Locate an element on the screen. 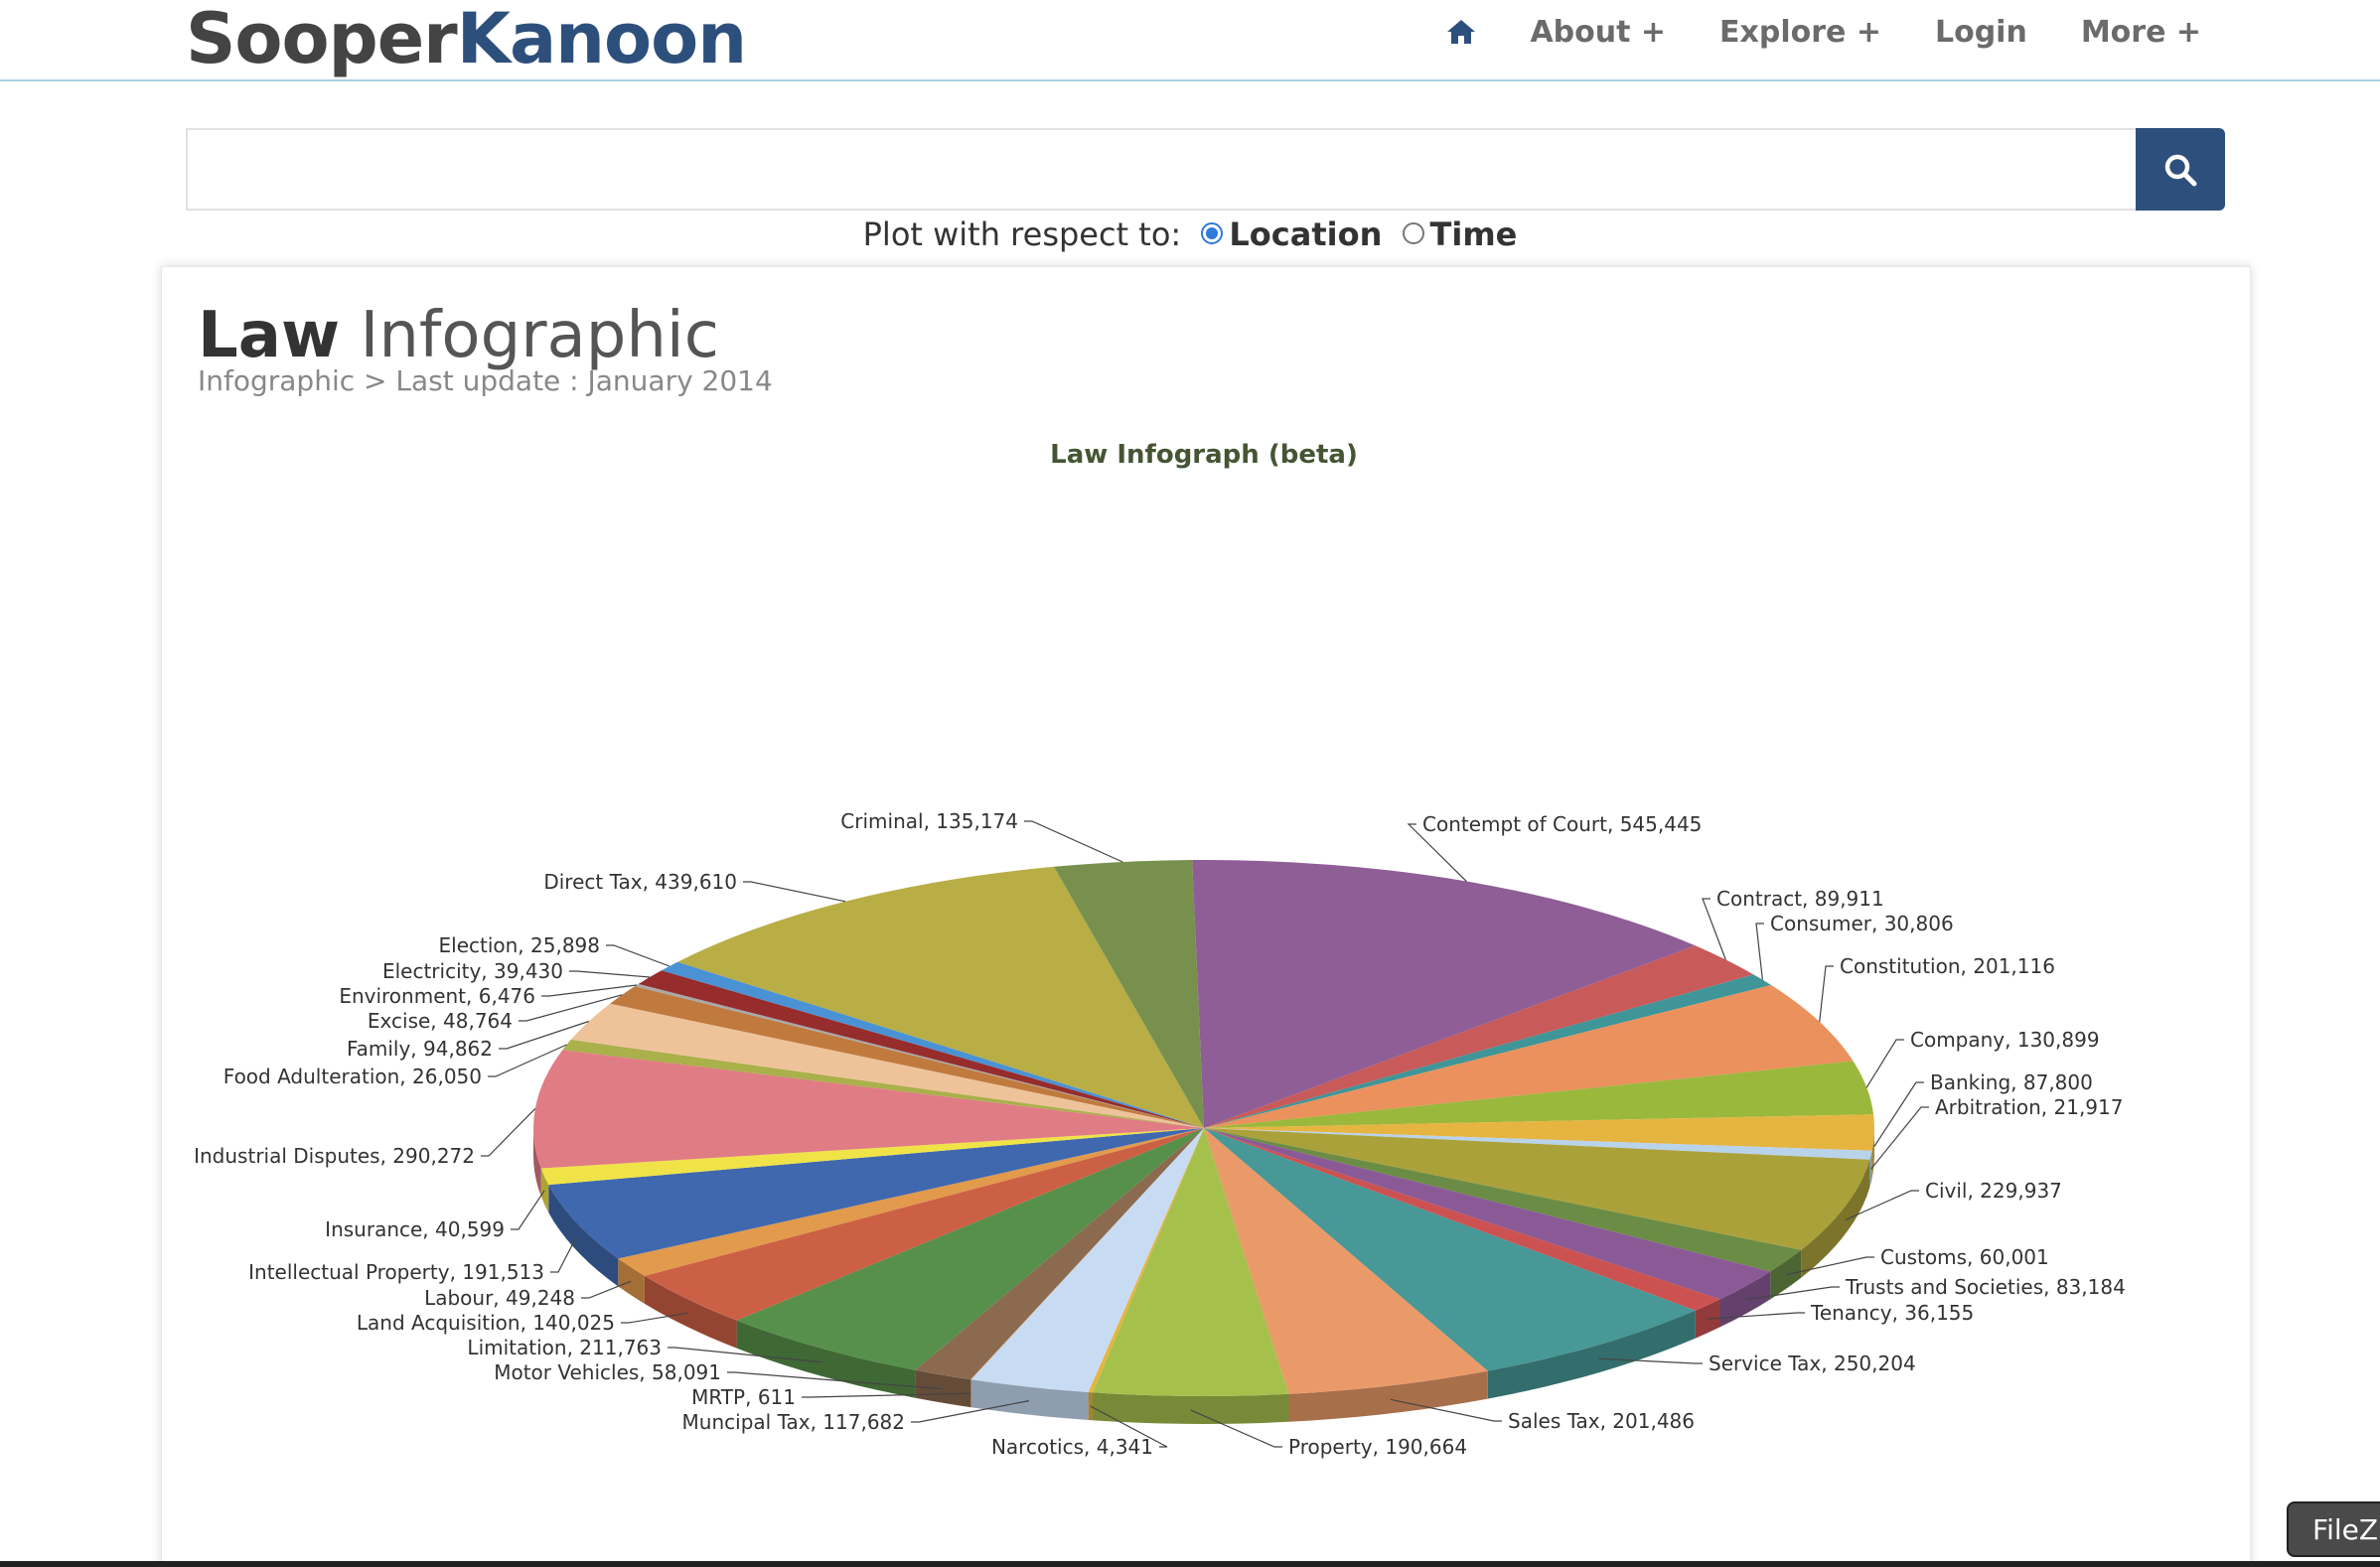 Image resolution: width=2380 pixels, height=1567 pixels. pie-slice-criminal is located at coordinates (1129, 994).